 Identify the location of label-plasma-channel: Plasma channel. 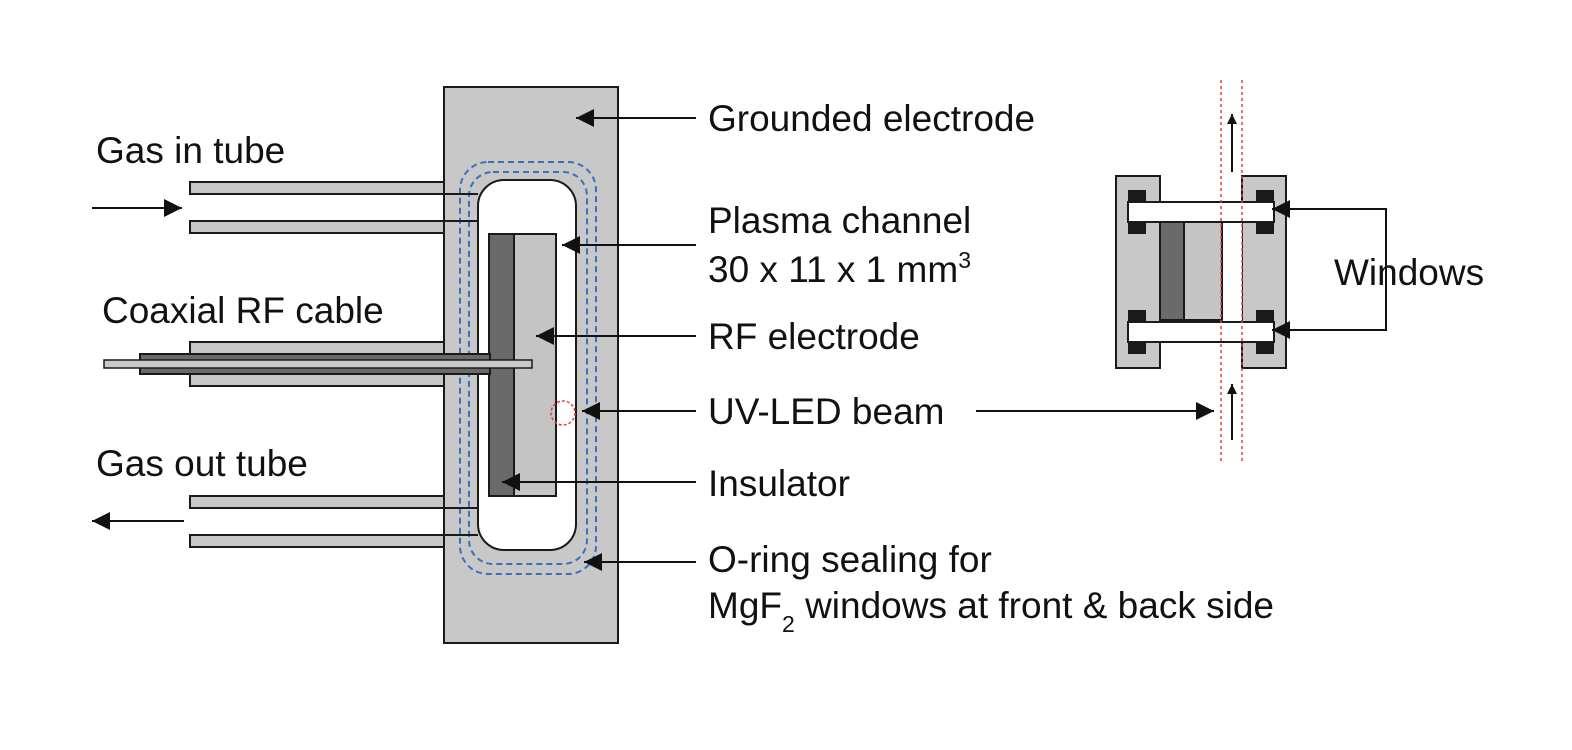
(839, 220).